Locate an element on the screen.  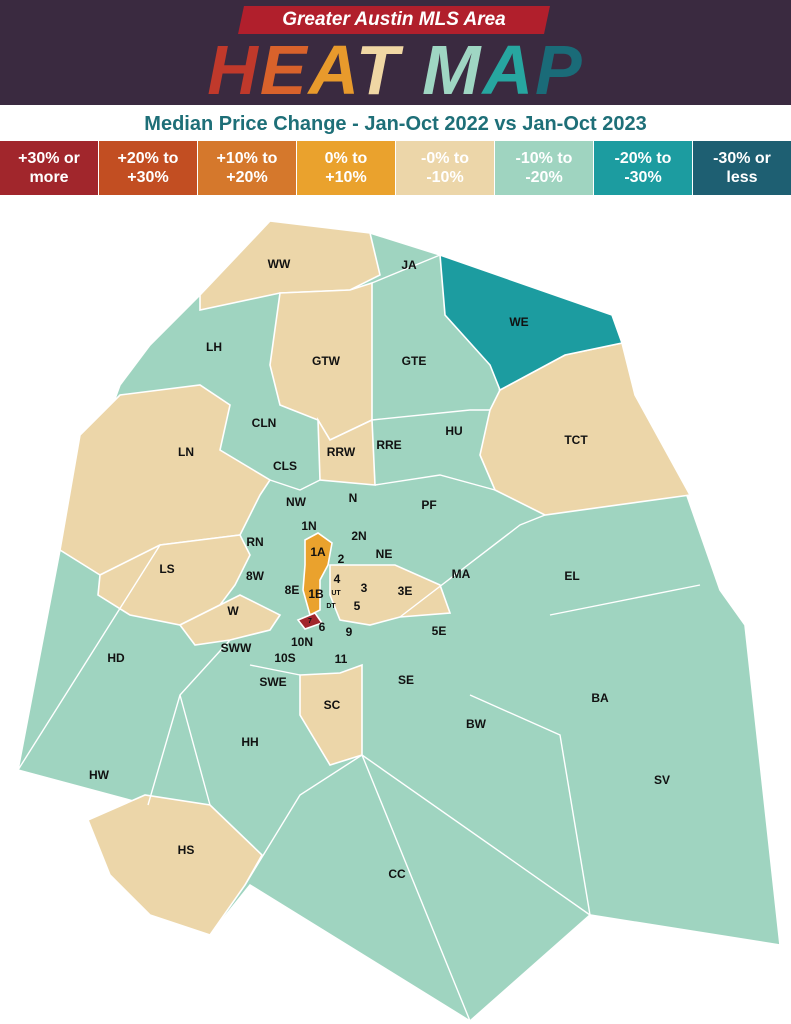
label-2: 2 is located at coordinates (341, 559).